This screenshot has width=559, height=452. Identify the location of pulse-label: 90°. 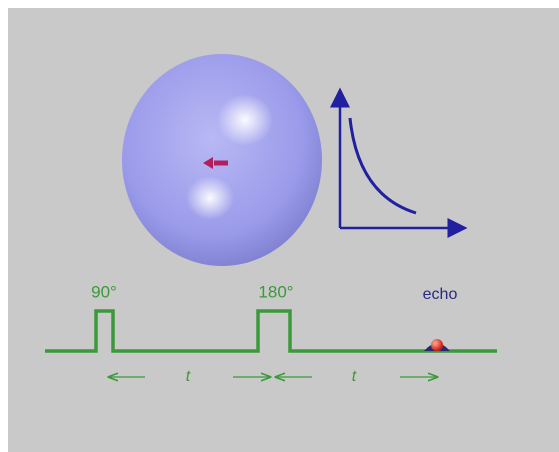
(104, 291).